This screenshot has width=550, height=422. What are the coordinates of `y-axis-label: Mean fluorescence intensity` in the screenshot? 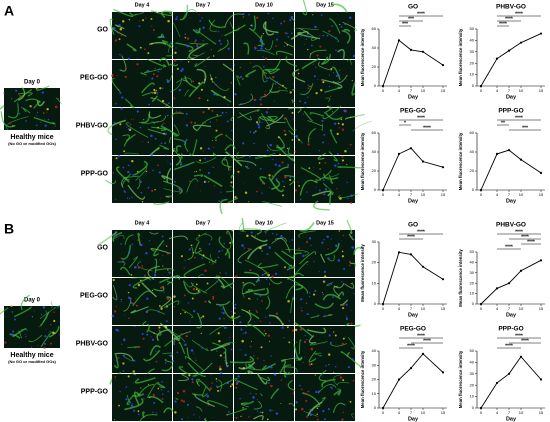 It's located at (460, 278).